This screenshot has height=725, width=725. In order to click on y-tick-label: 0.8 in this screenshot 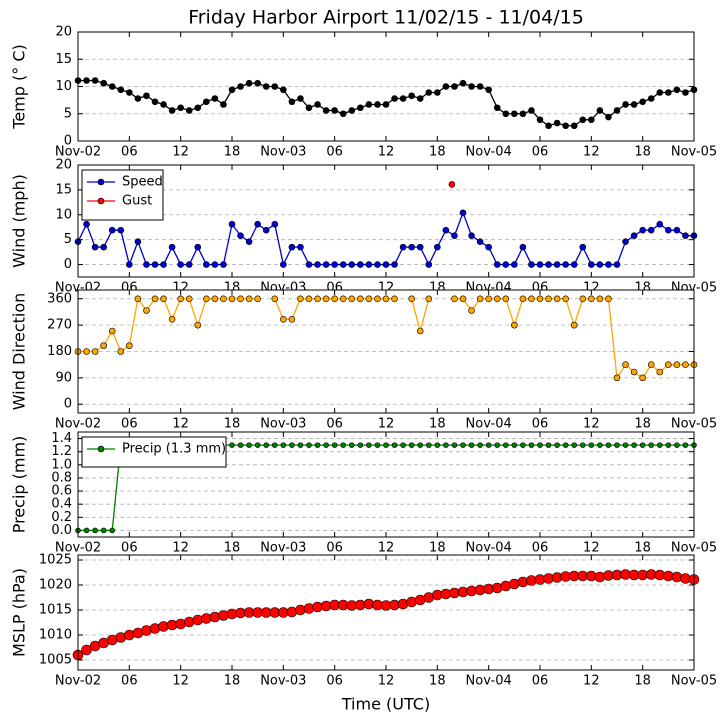, I will do `click(61, 477)`.